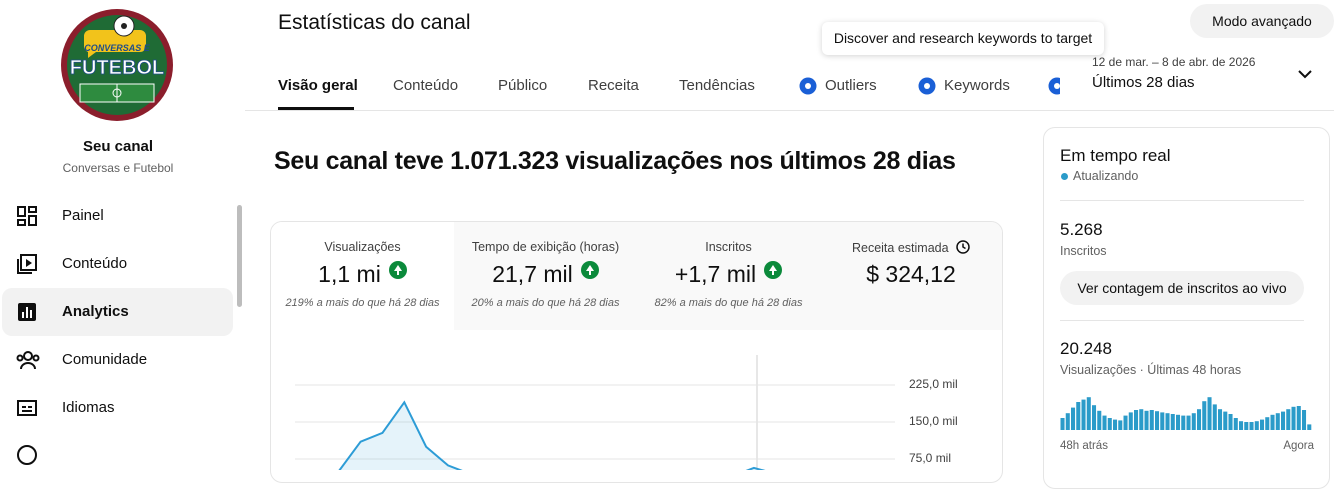 The width and height of the screenshot is (1334, 489). I want to click on nav-item-selected: Analytics, so click(117, 312).